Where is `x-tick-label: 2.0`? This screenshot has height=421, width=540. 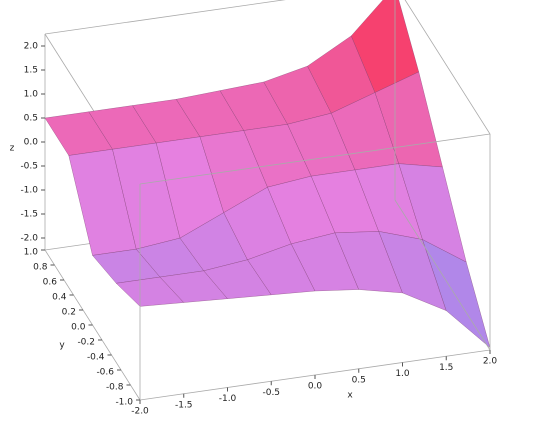
x-tick-label: 2.0 is located at coordinates (490, 362).